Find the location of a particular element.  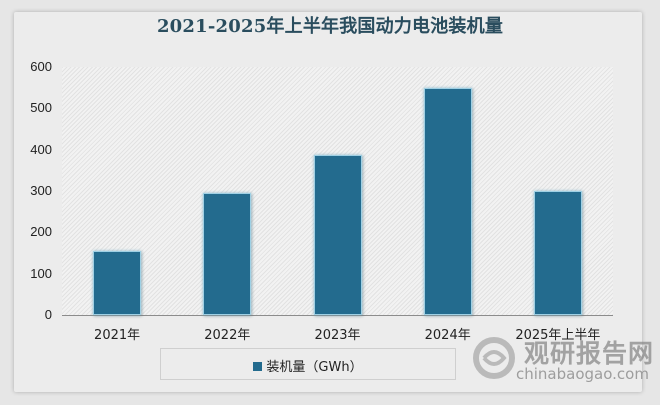

y-tick-label: 200 is located at coordinates (41, 232).